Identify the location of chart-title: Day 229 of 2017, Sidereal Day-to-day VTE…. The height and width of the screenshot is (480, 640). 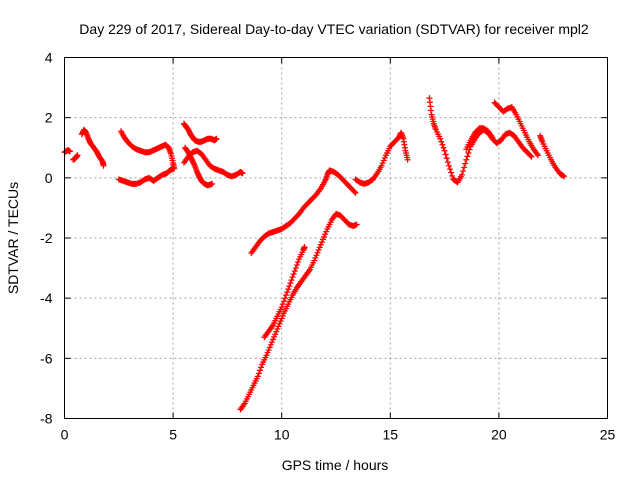
(334, 29).